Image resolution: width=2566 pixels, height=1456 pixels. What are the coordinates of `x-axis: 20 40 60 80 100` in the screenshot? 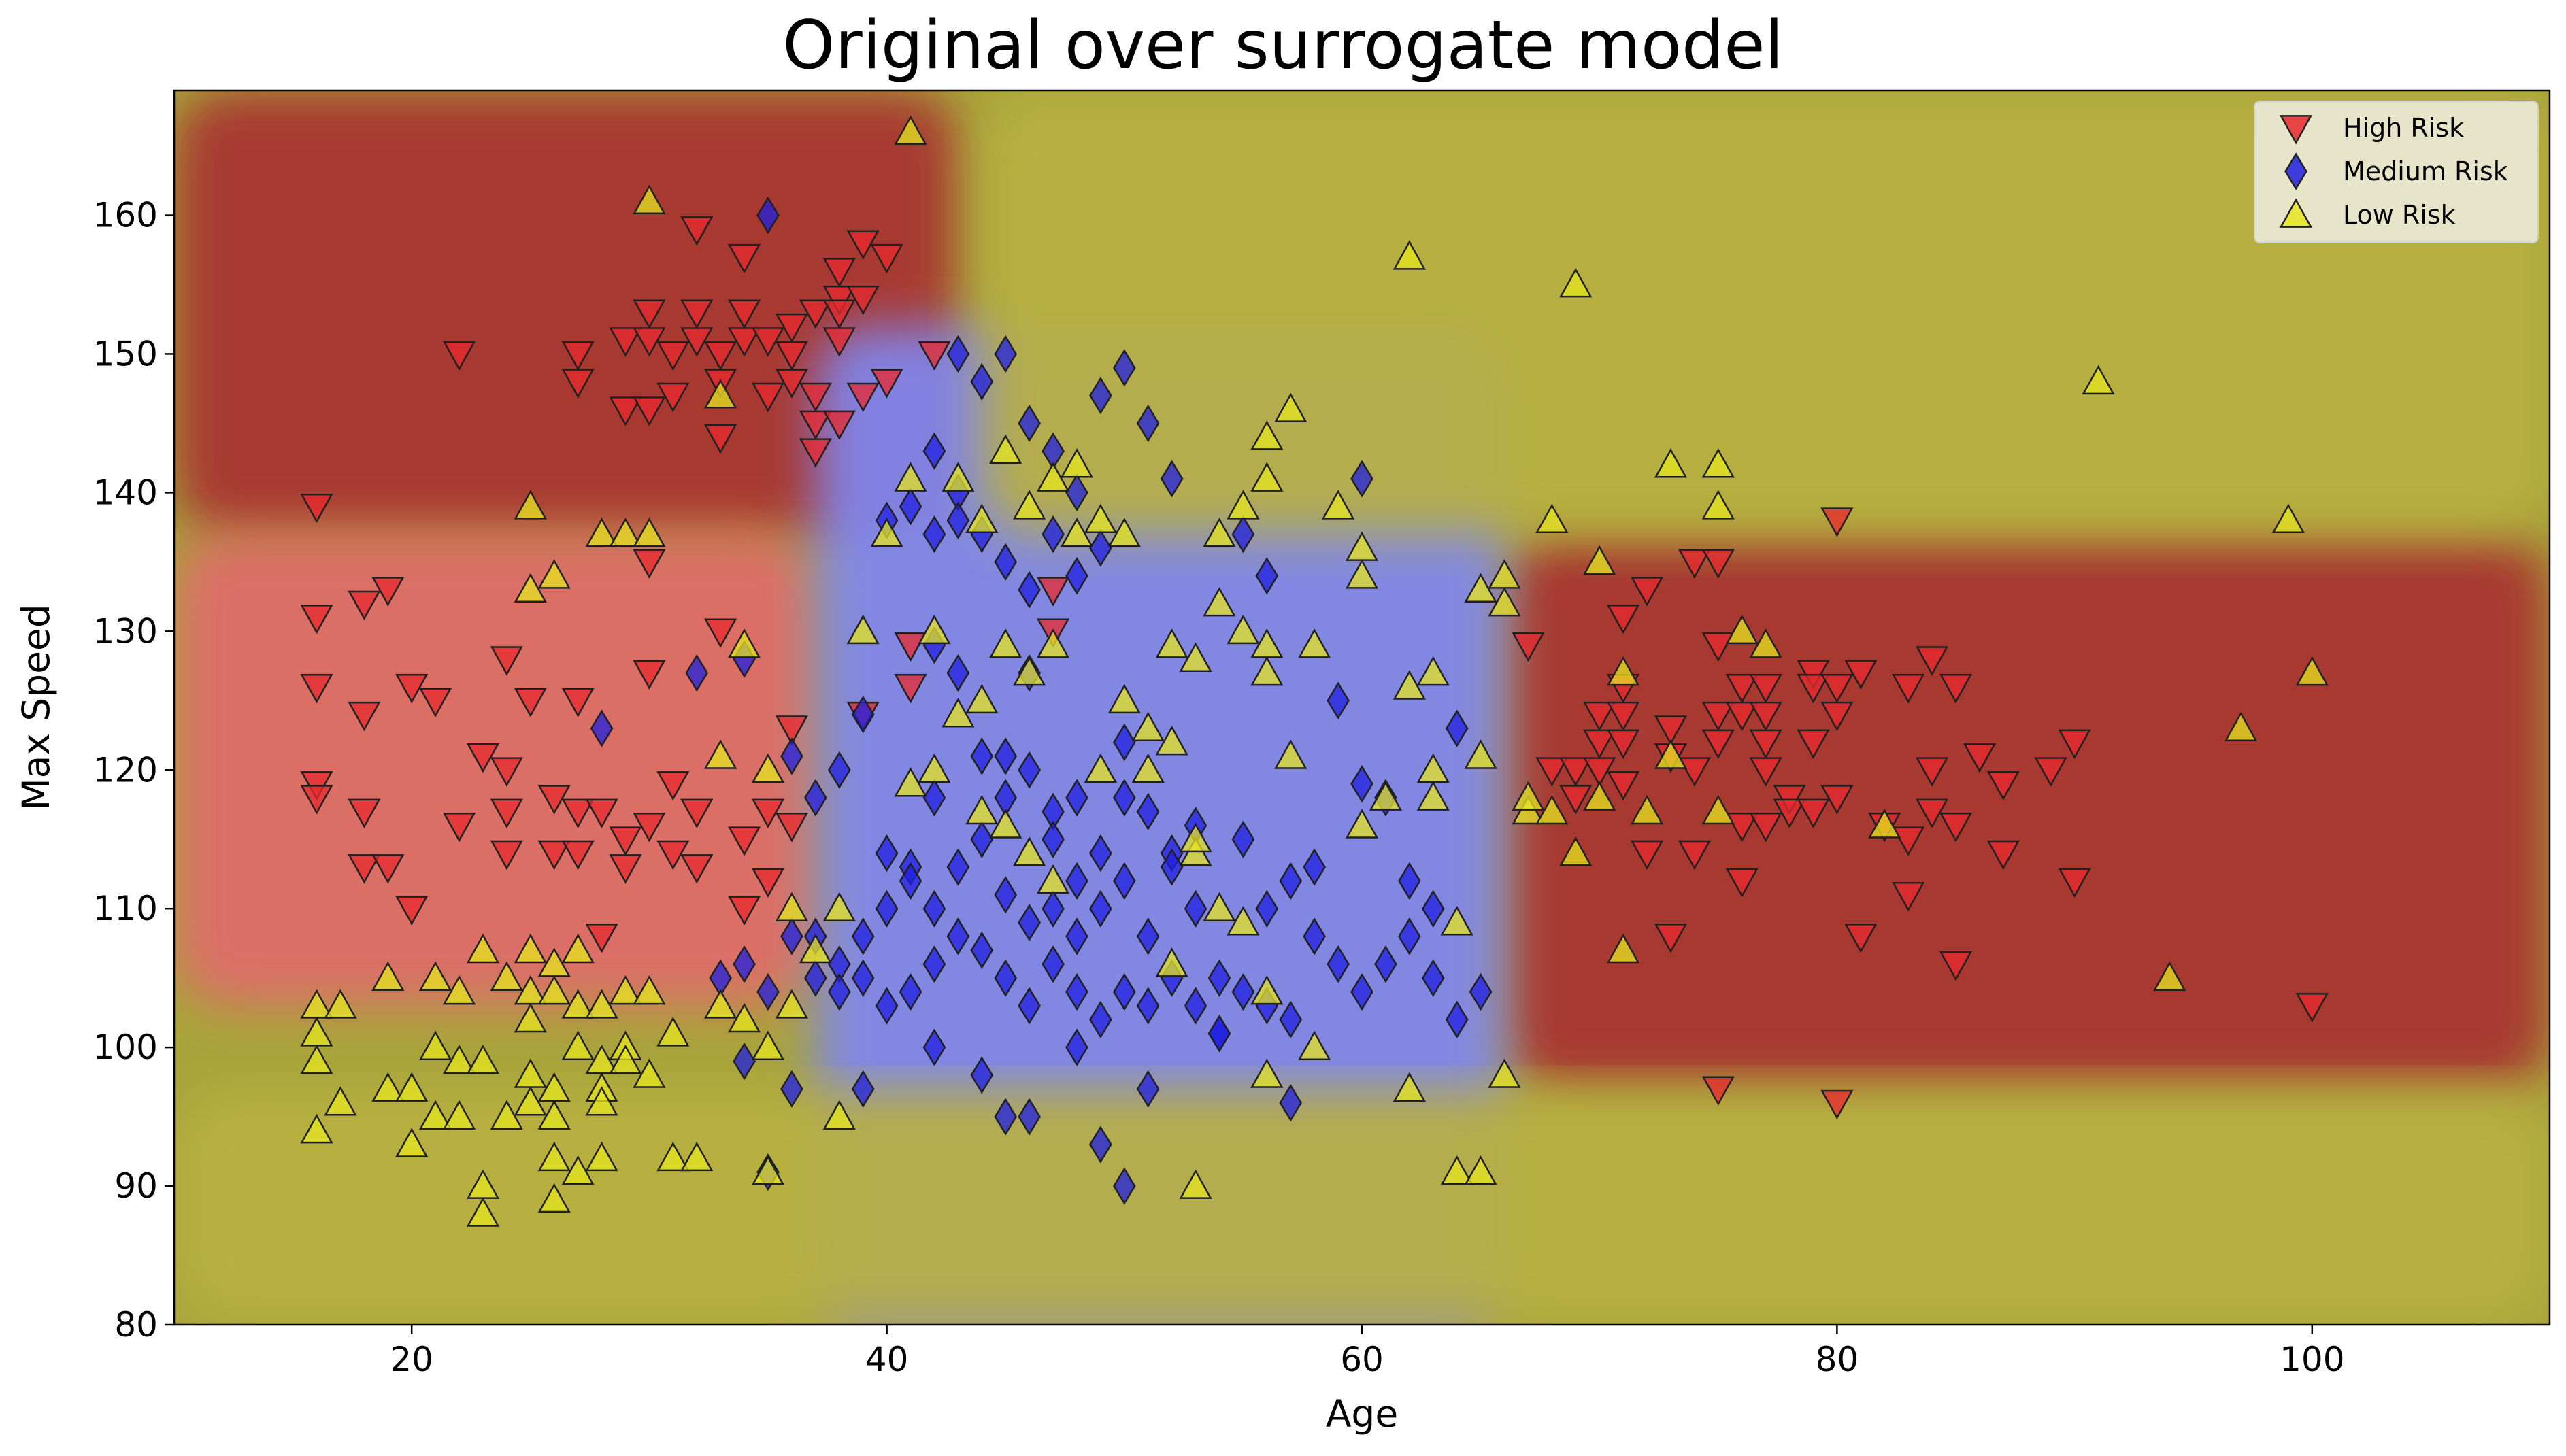 It's located at (1367, 1352).